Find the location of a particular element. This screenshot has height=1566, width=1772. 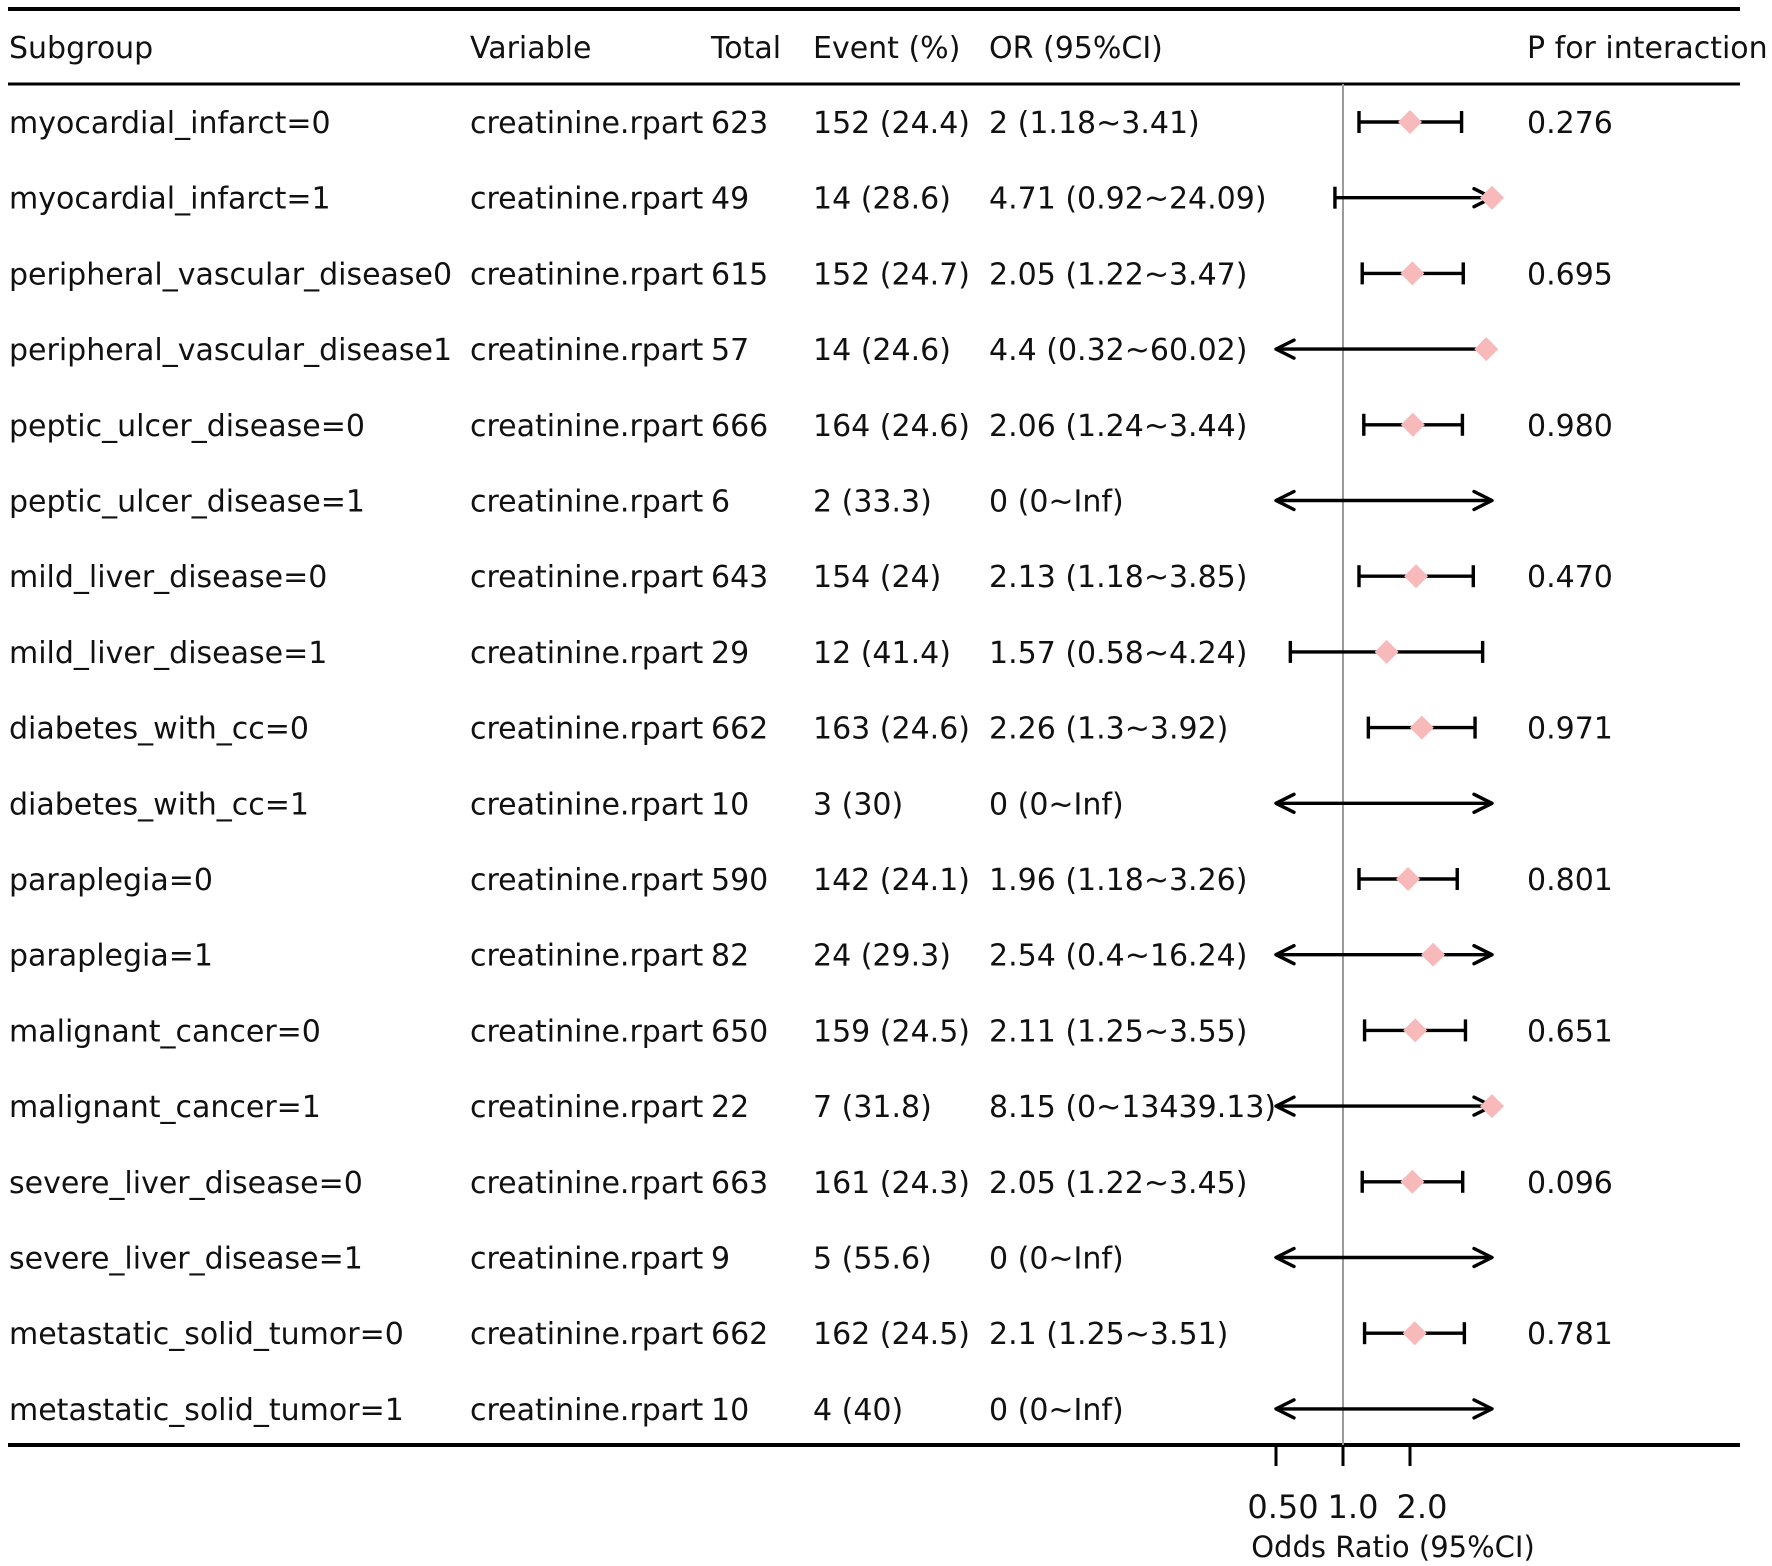

row-event: 14 (24.6) is located at coordinates (882, 350).